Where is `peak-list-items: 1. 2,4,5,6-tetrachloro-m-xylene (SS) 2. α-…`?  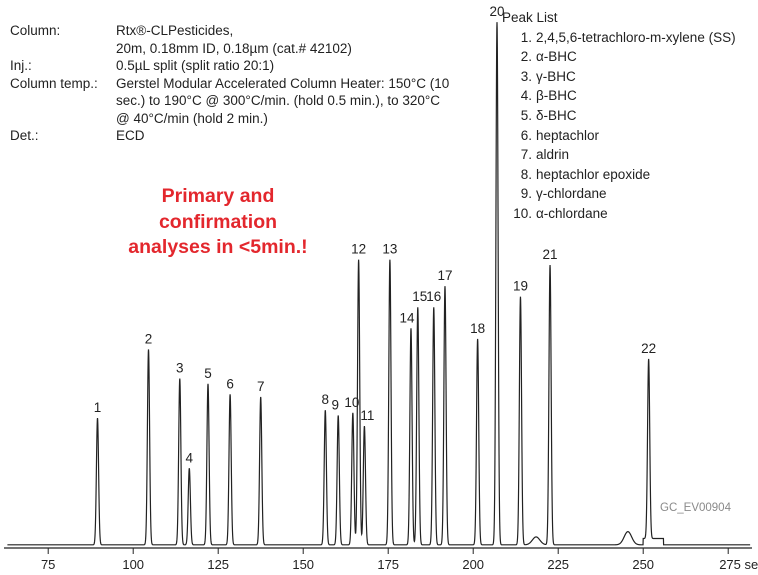 peak-list-items: 1. 2,4,5,6-tetrachloro-m-xylene (SS) 2. α-… is located at coordinates (619, 126).